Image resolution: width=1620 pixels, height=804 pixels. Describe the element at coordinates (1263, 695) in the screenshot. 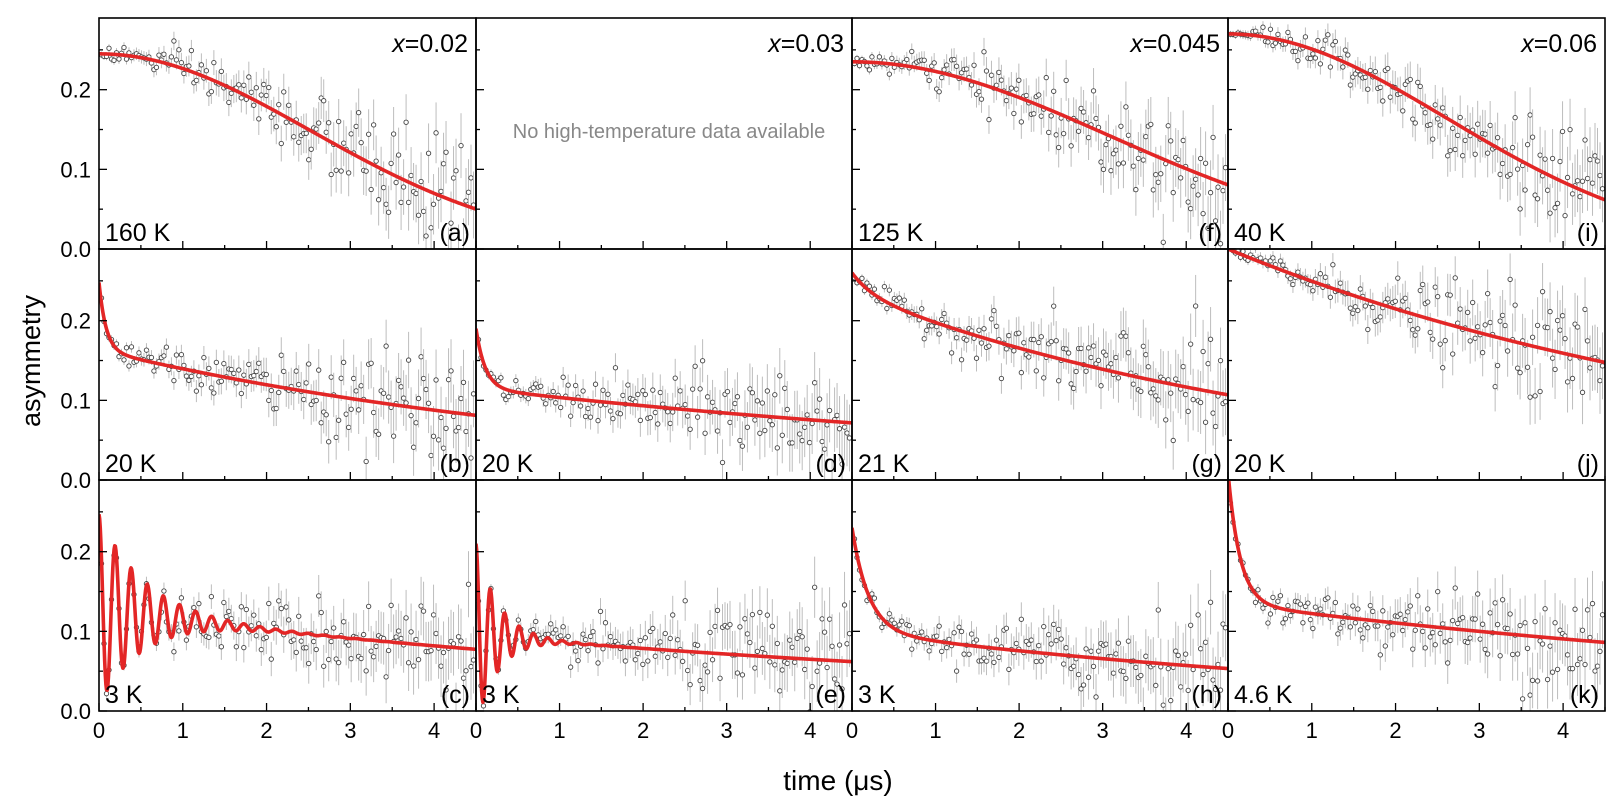

I see `temperature-label: 4.6 K` at that location.